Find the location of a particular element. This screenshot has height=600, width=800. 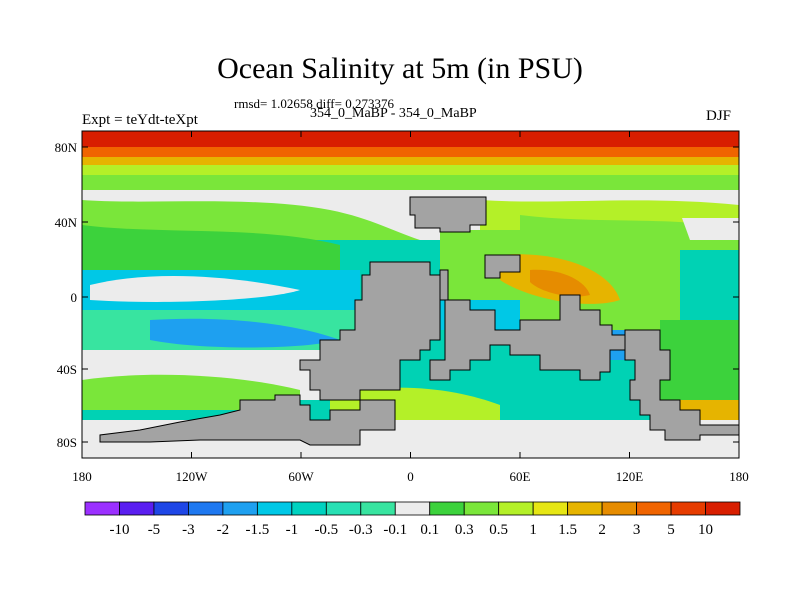

lon-tick-label: 120W is located at coordinates (192, 476).